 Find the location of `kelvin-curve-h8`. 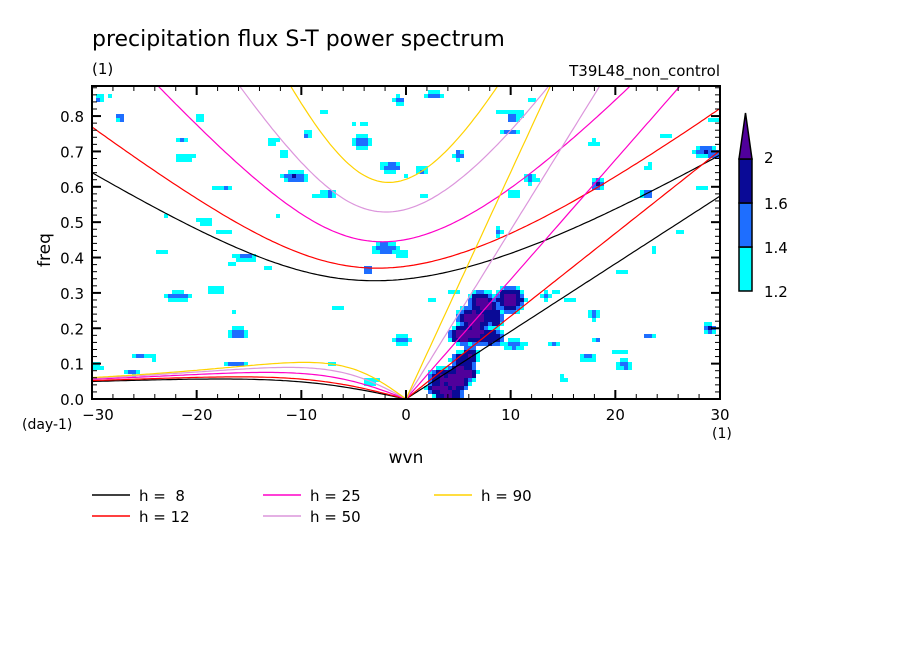

kelvin-curve-h8 is located at coordinates (562, 297).